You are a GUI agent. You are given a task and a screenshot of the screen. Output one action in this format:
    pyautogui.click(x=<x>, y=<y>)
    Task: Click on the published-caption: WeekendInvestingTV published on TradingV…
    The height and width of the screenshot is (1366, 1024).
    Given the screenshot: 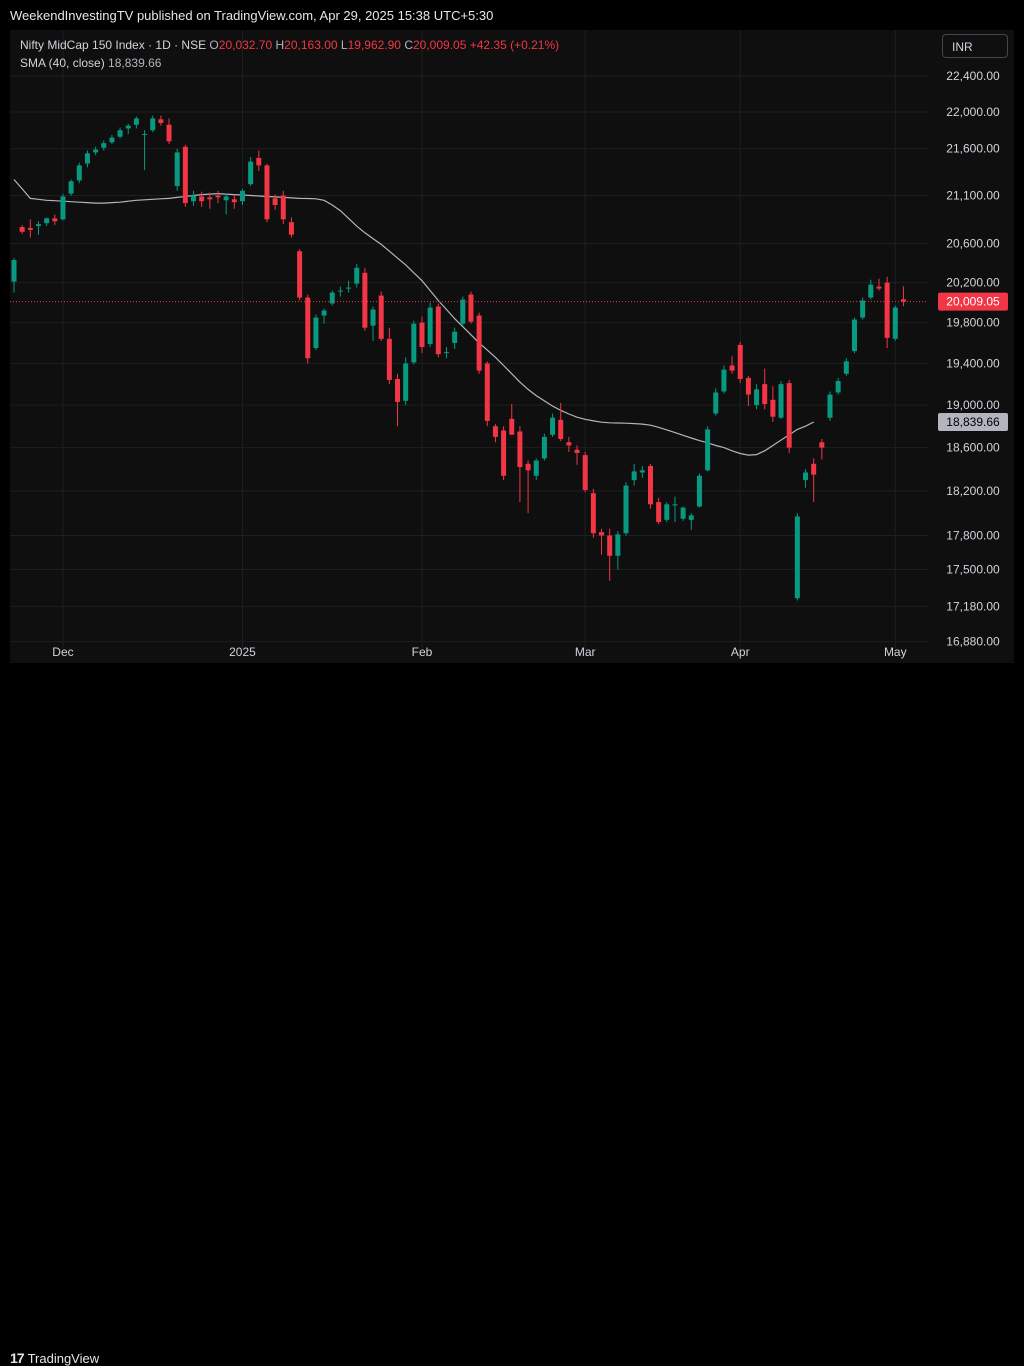 What is the action you would take?
    pyautogui.click(x=252, y=15)
    